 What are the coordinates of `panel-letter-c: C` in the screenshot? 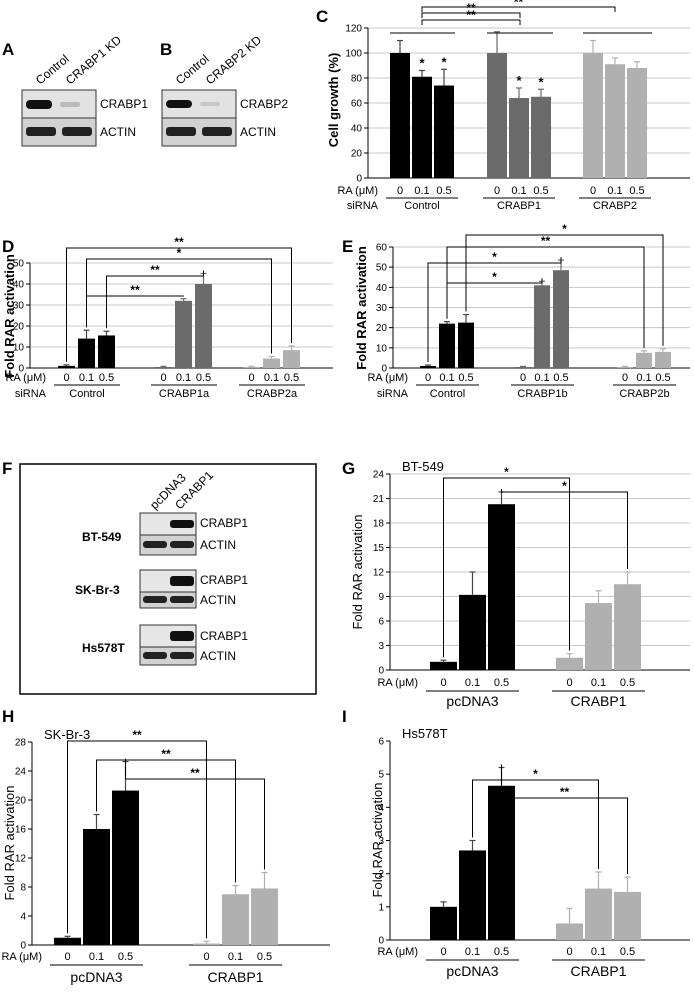 It's located at (322, 16).